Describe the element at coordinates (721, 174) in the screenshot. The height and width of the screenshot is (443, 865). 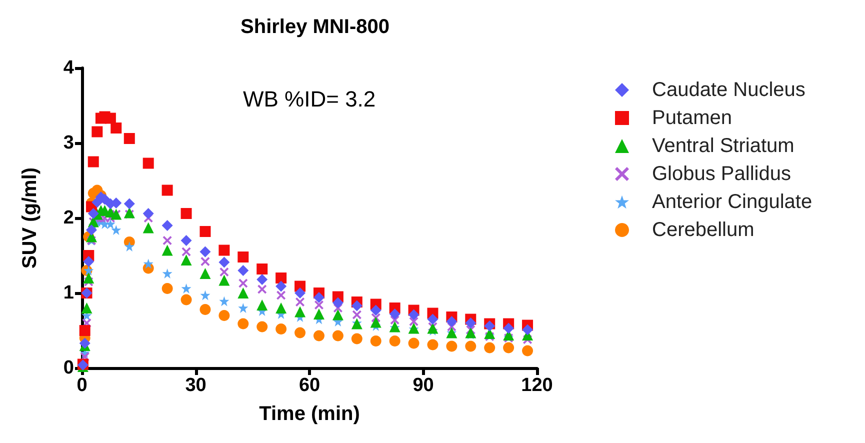
I see `legend-label: Globus Pallidus` at that location.